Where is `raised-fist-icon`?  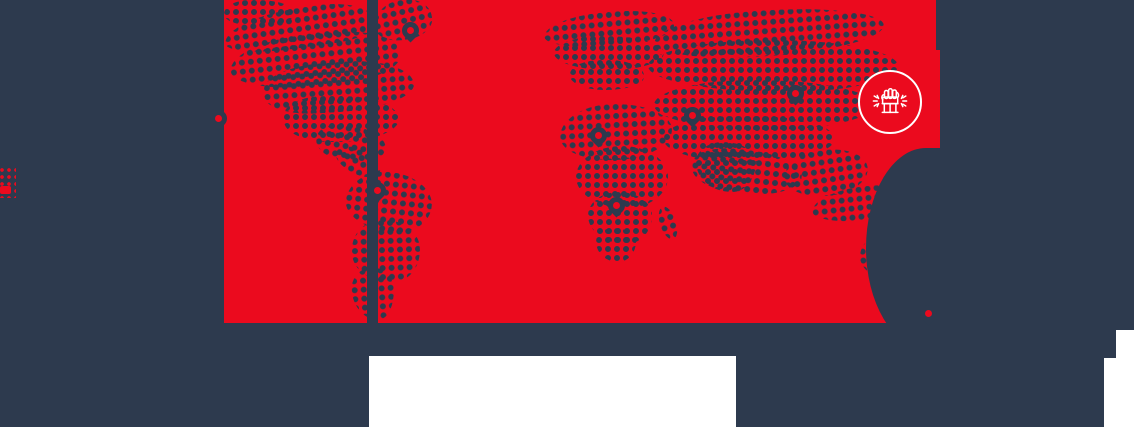
raised-fist-icon is located at coordinates (890, 101).